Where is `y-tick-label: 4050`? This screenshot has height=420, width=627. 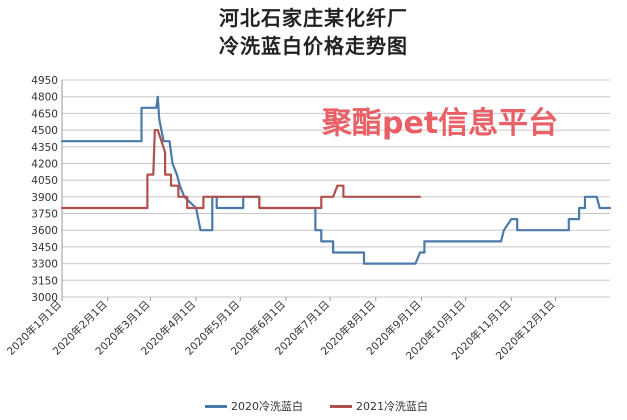 y-tick-label: 4050 is located at coordinates (44, 181).